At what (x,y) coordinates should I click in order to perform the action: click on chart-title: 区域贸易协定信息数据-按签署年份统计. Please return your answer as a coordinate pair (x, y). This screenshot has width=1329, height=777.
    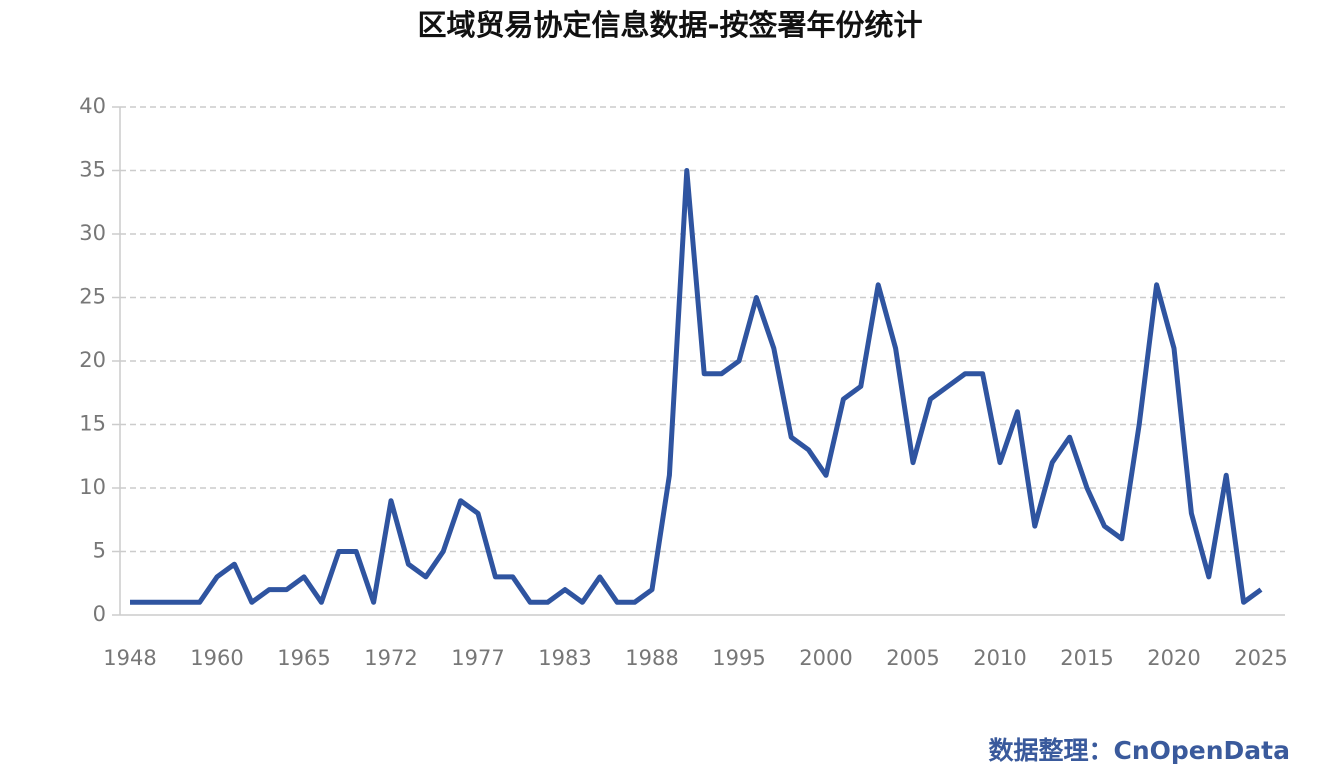
    Looking at the image, I should click on (669, 25).